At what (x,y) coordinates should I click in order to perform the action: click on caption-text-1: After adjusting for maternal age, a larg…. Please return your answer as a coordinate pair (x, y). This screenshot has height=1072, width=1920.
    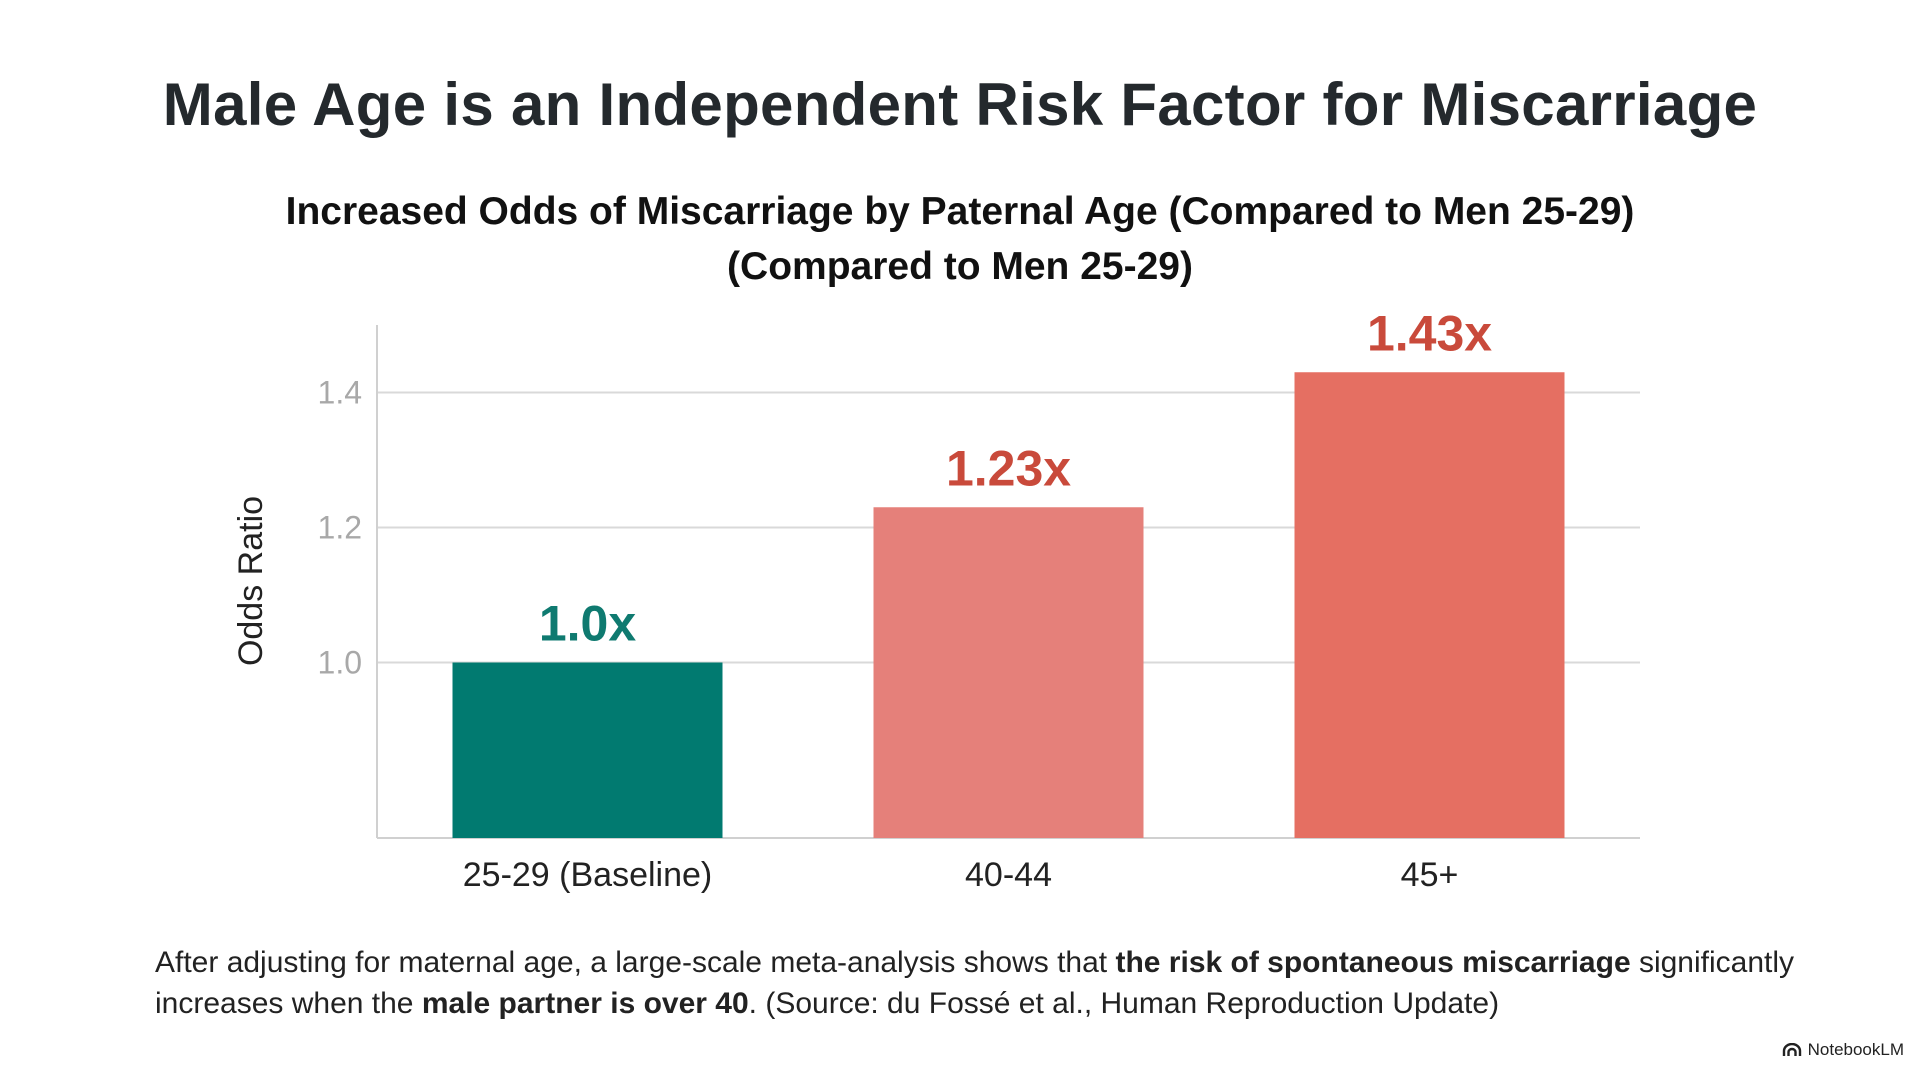
    Looking at the image, I should click on (635, 962).